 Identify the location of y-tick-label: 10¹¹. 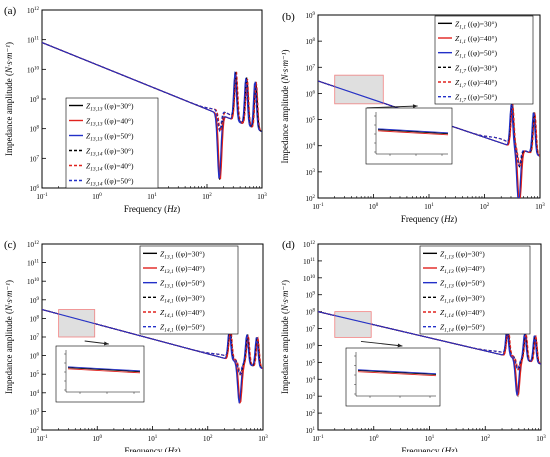
(33, 41).